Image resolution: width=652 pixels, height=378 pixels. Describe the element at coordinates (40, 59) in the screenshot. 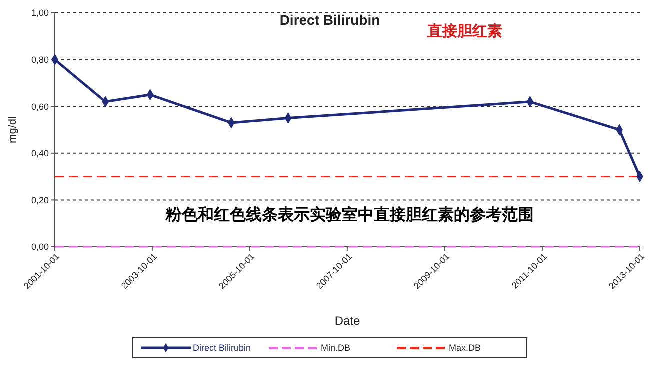

I see `y-tick-label: 0,80` at that location.